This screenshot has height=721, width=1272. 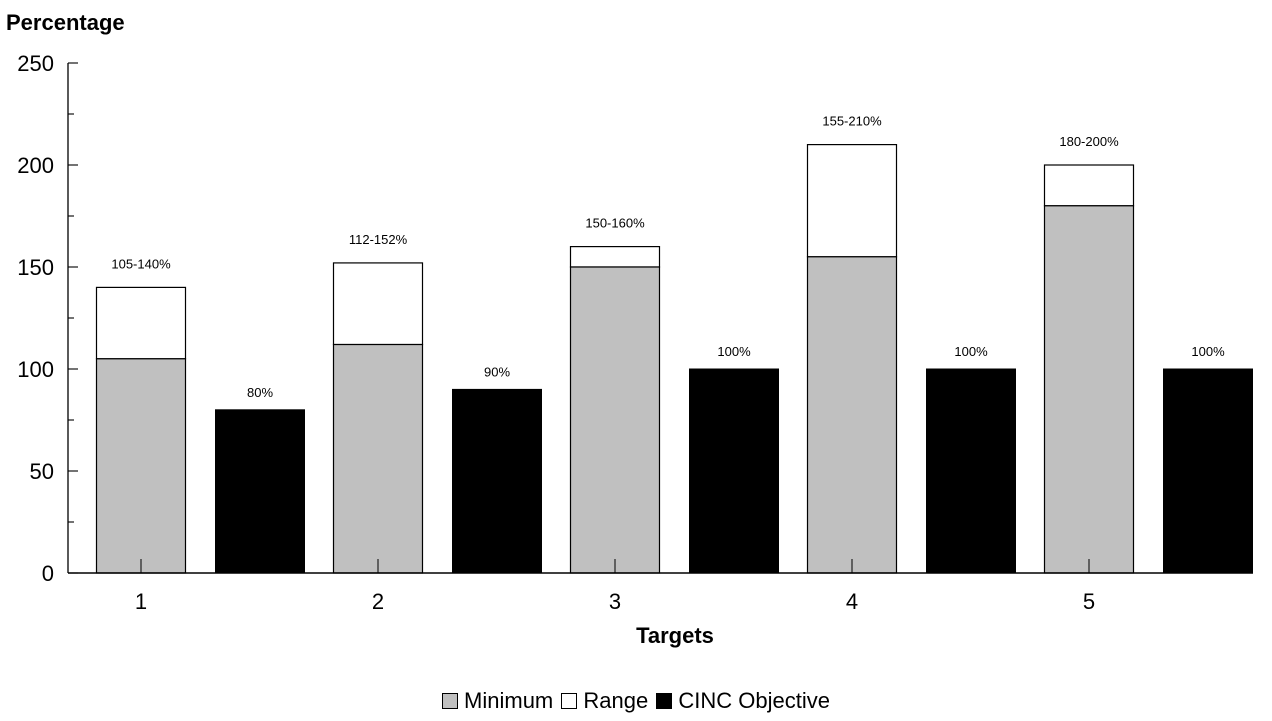 What do you see at coordinates (852, 121) in the screenshot?
I see `range-data-label: 155-210%` at bounding box center [852, 121].